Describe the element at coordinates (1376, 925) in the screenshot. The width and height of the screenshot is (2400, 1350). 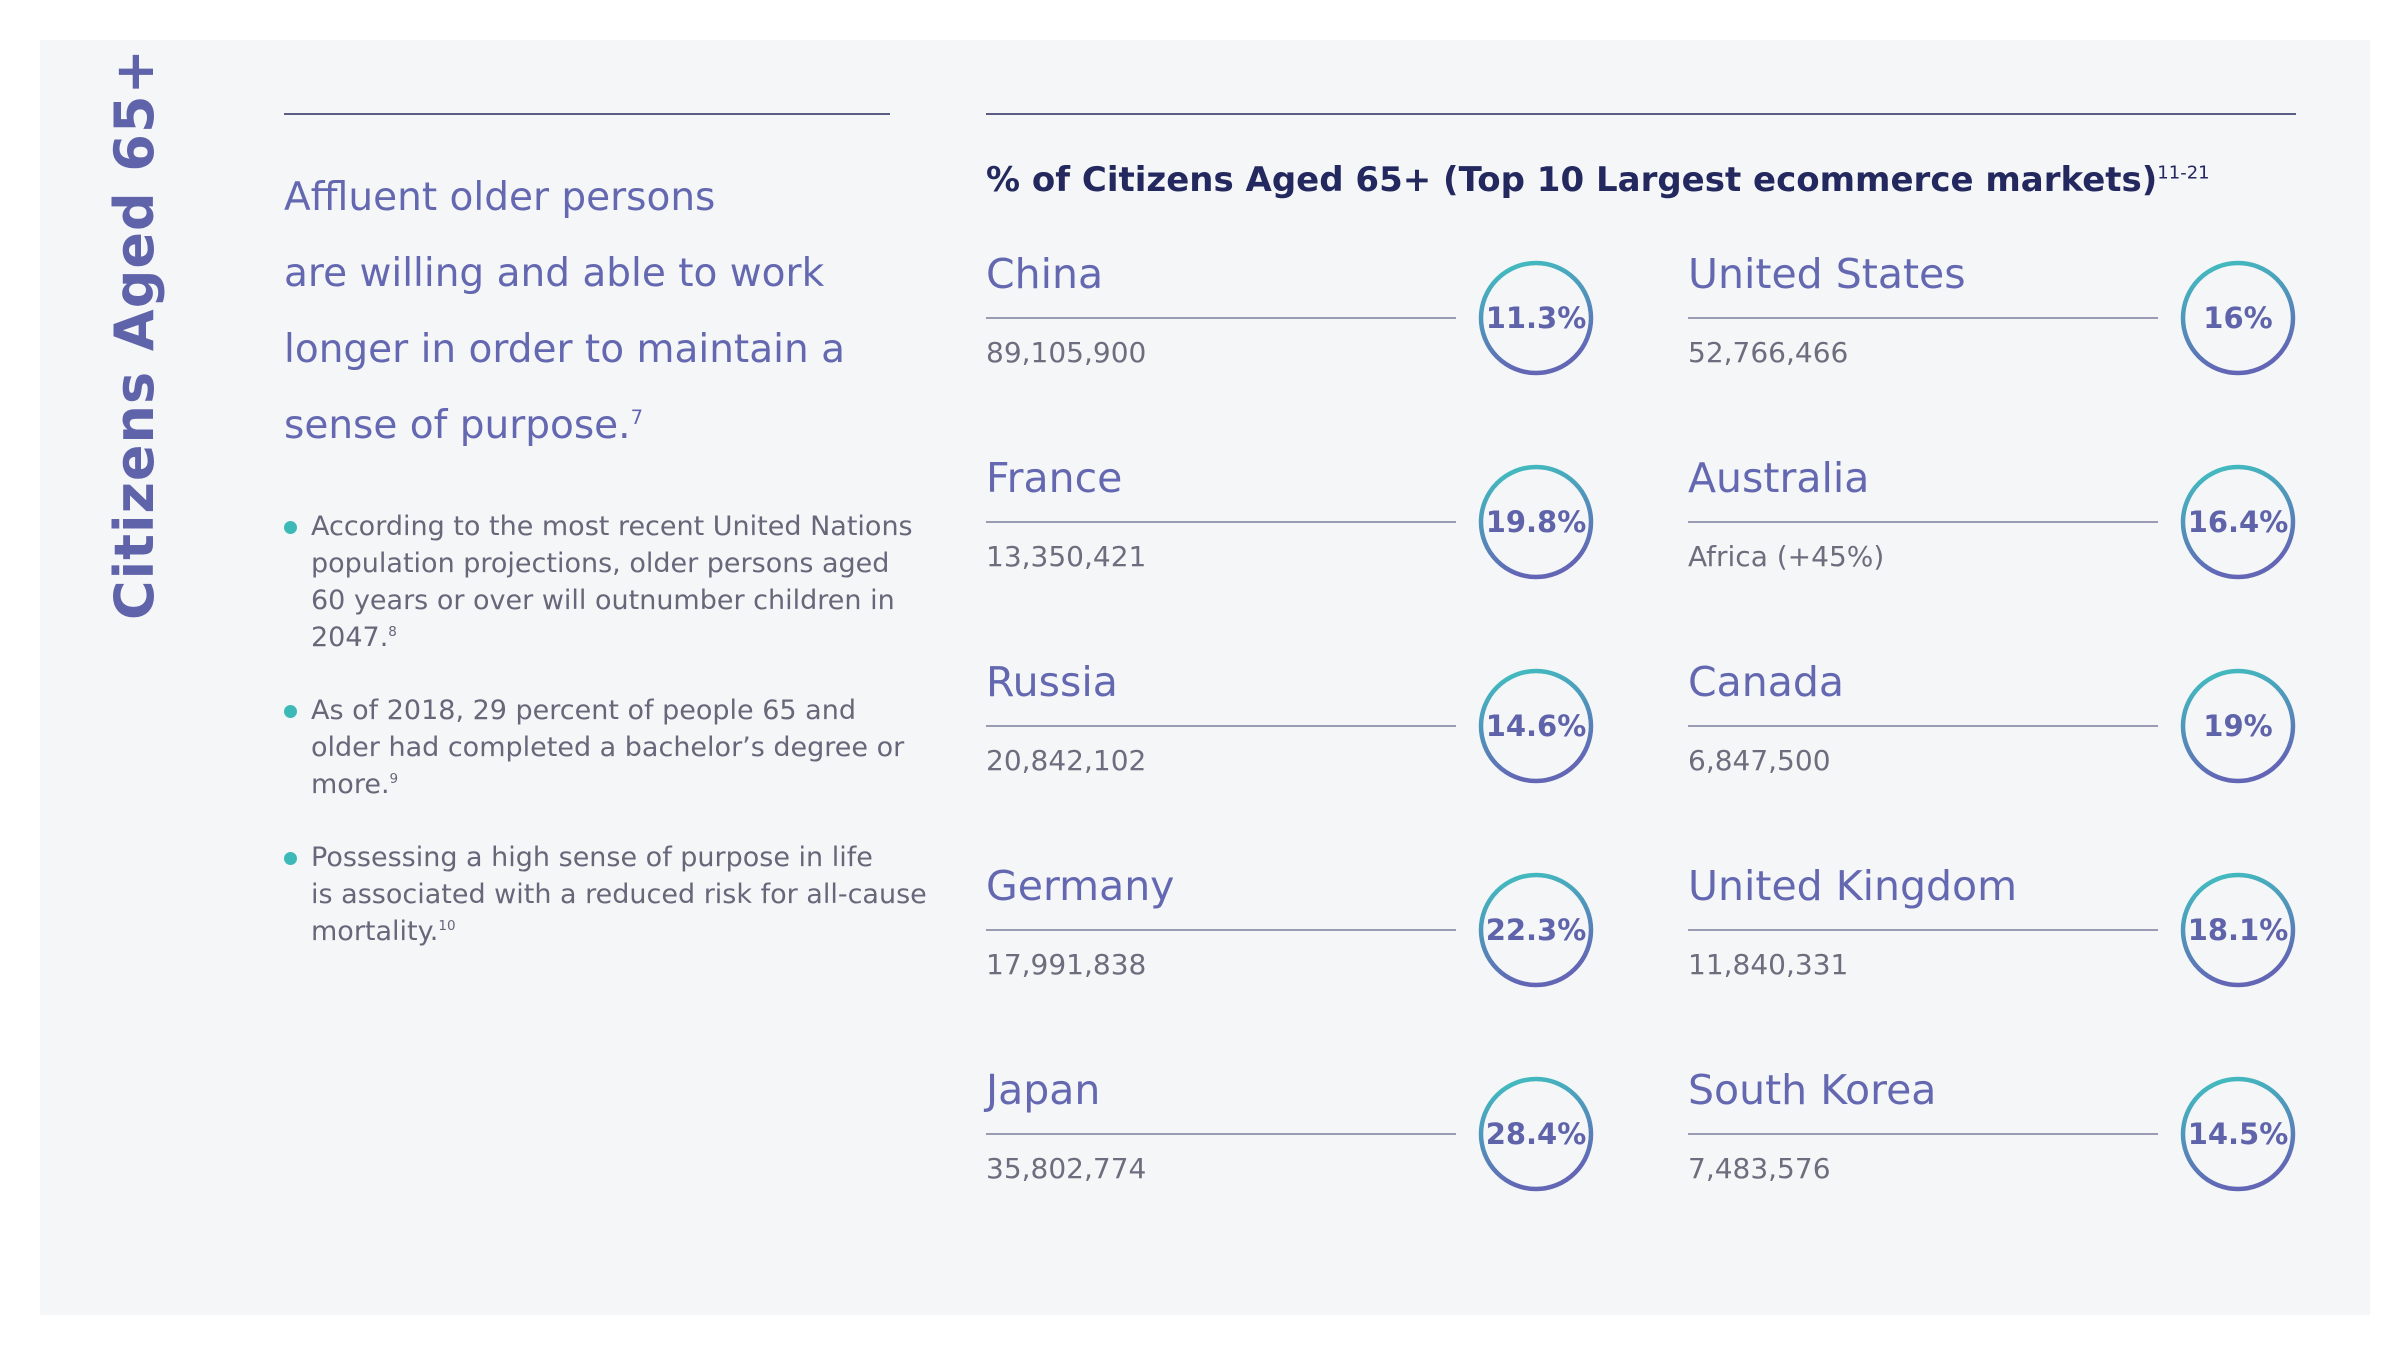
I see `stat-card-germany: Germany 17,991,838 22.3%` at that location.